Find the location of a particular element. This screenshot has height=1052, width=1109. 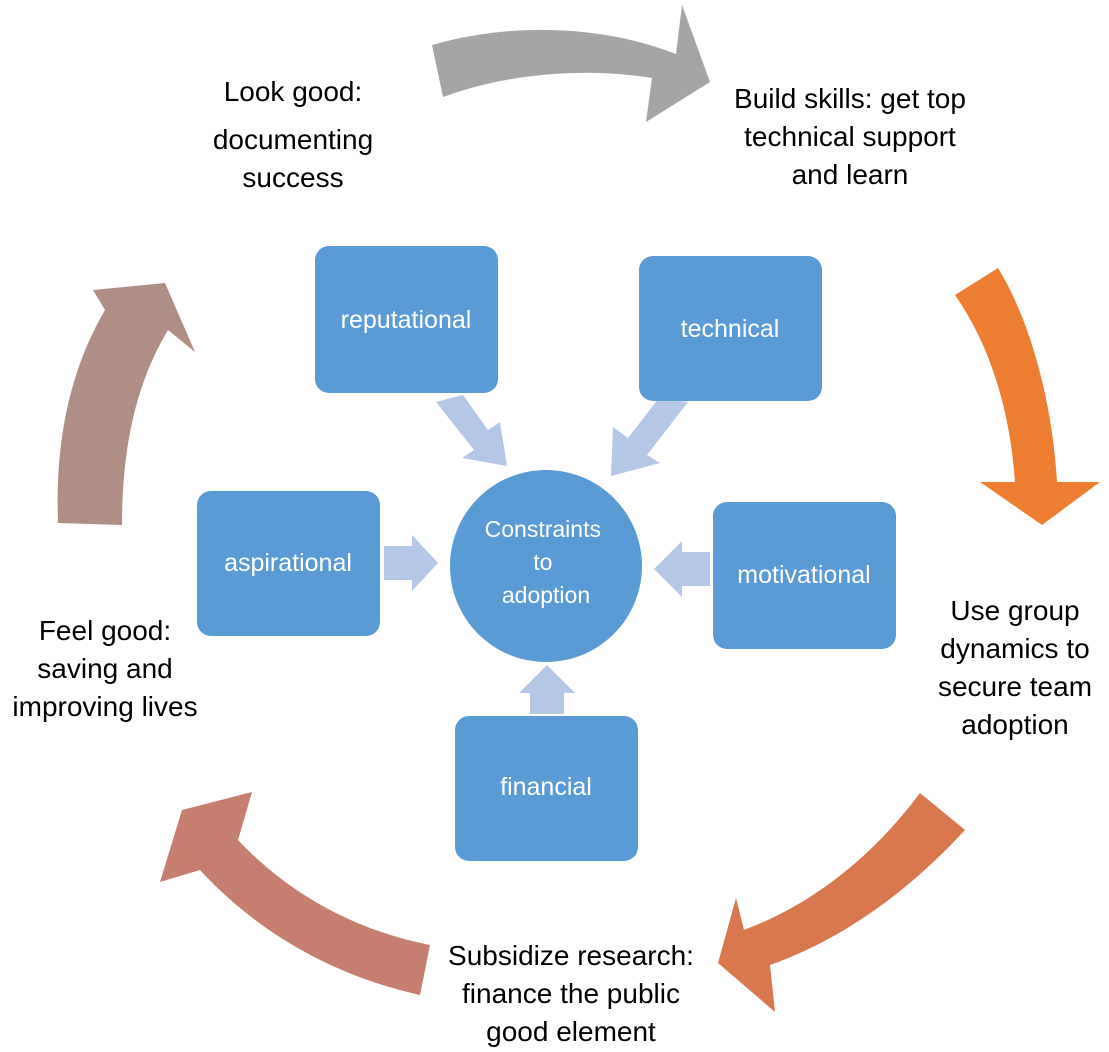

inner-arrow-motivational is located at coordinates (682, 569).